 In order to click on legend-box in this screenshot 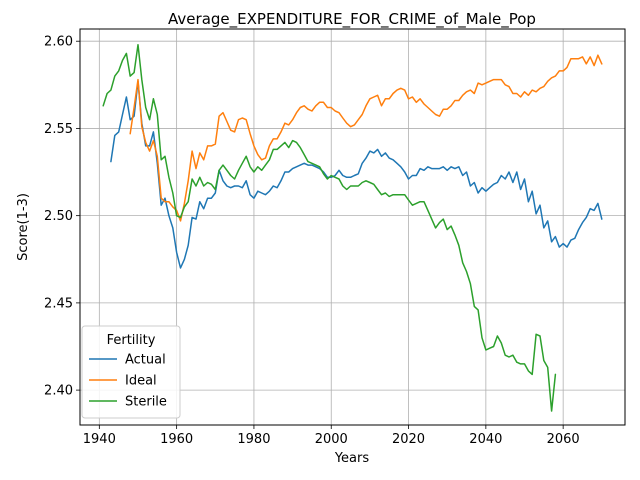, I will do `click(131, 372)`.